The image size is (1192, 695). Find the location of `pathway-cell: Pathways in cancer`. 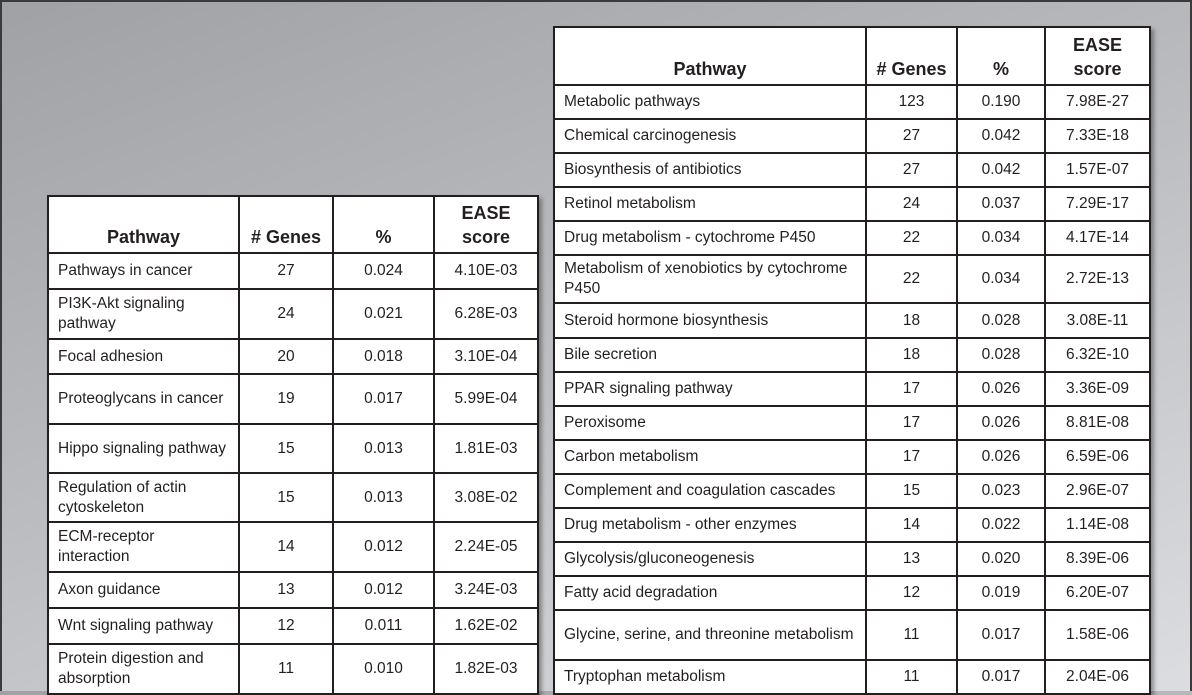

pathway-cell: Pathways in cancer is located at coordinates (143, 271).